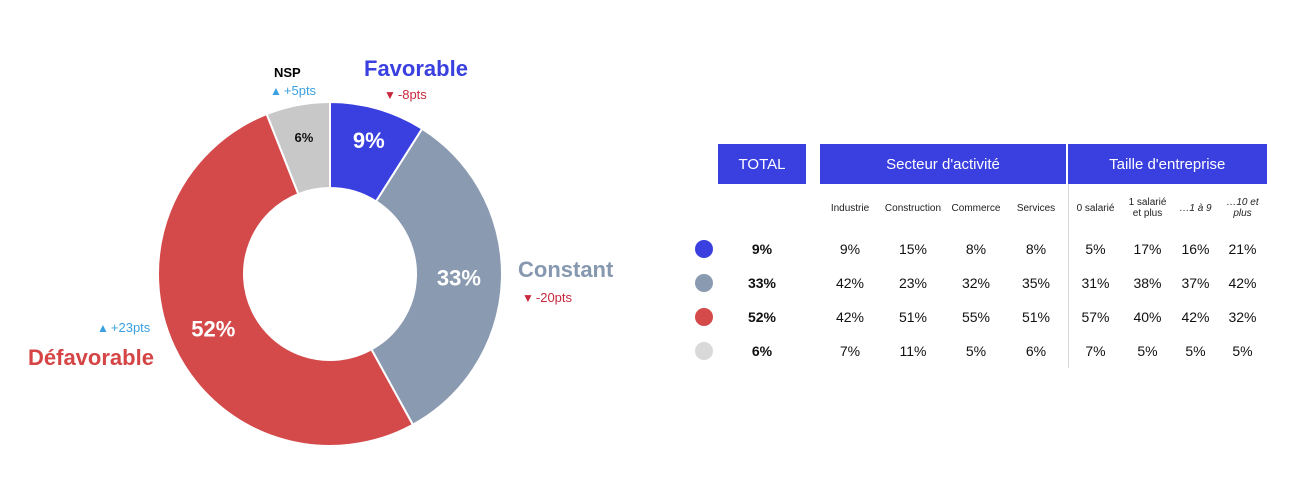  I want to click on slice-value-label: 6%, so click(304, 137).